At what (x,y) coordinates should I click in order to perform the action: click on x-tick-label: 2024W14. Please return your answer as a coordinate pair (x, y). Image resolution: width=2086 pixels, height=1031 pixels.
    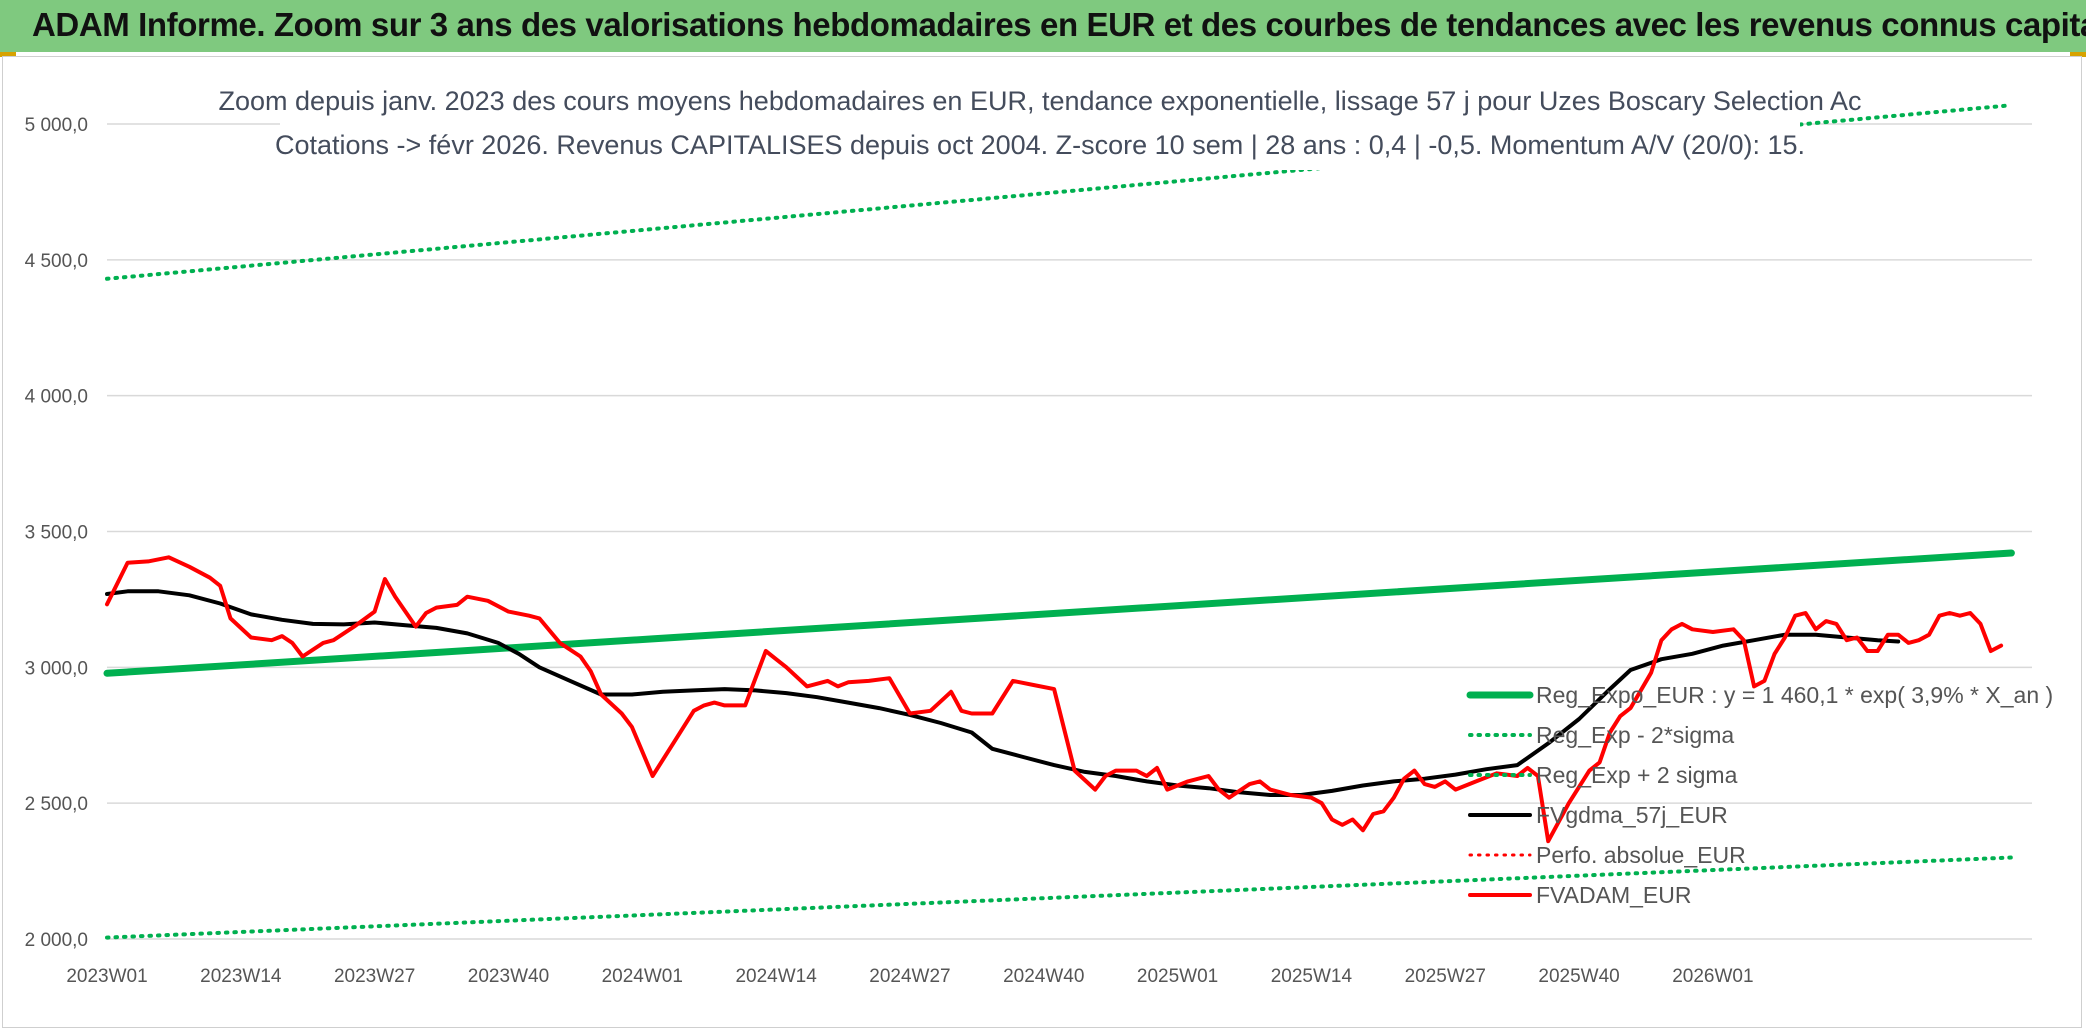
    Looking at the image, I should click on (776, 976).